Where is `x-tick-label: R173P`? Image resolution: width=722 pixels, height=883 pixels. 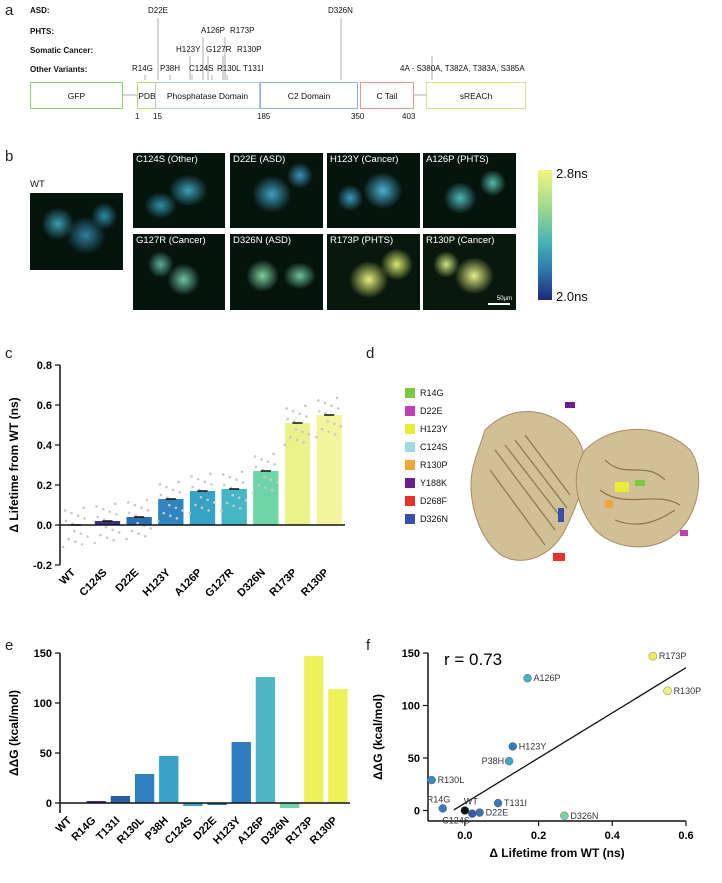
x-tick-label: R173P is located at coordinates (283, 583).